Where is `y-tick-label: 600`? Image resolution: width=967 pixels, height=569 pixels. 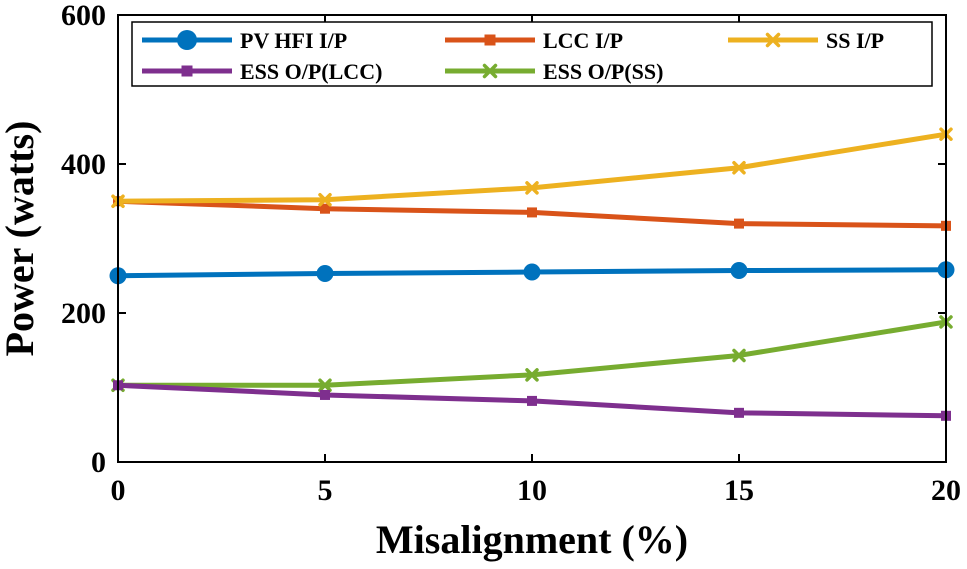 y-tick-label: 600 is located at coordinates (83, 16).